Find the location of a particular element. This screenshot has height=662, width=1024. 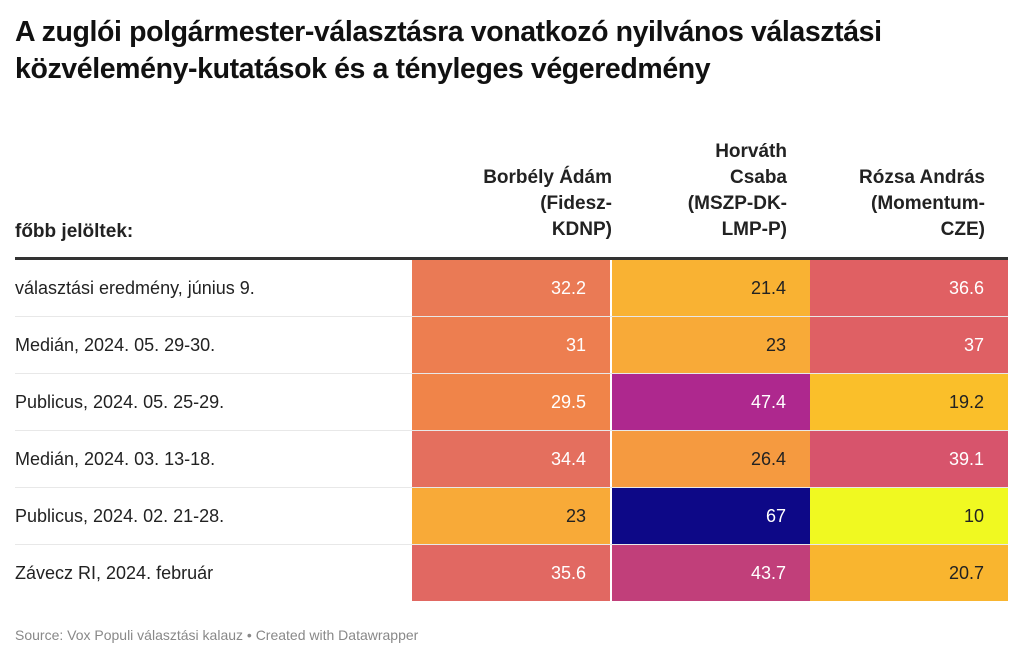

row-header-label: főbb jelöltek: is located at coordinates (74, 231).